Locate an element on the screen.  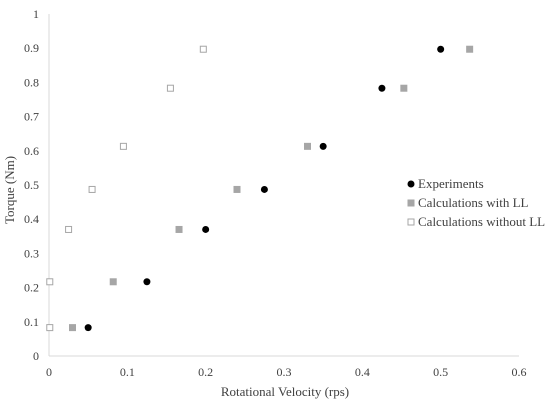
y-tick-label: 0.1 is located at coordinates (31, 322).